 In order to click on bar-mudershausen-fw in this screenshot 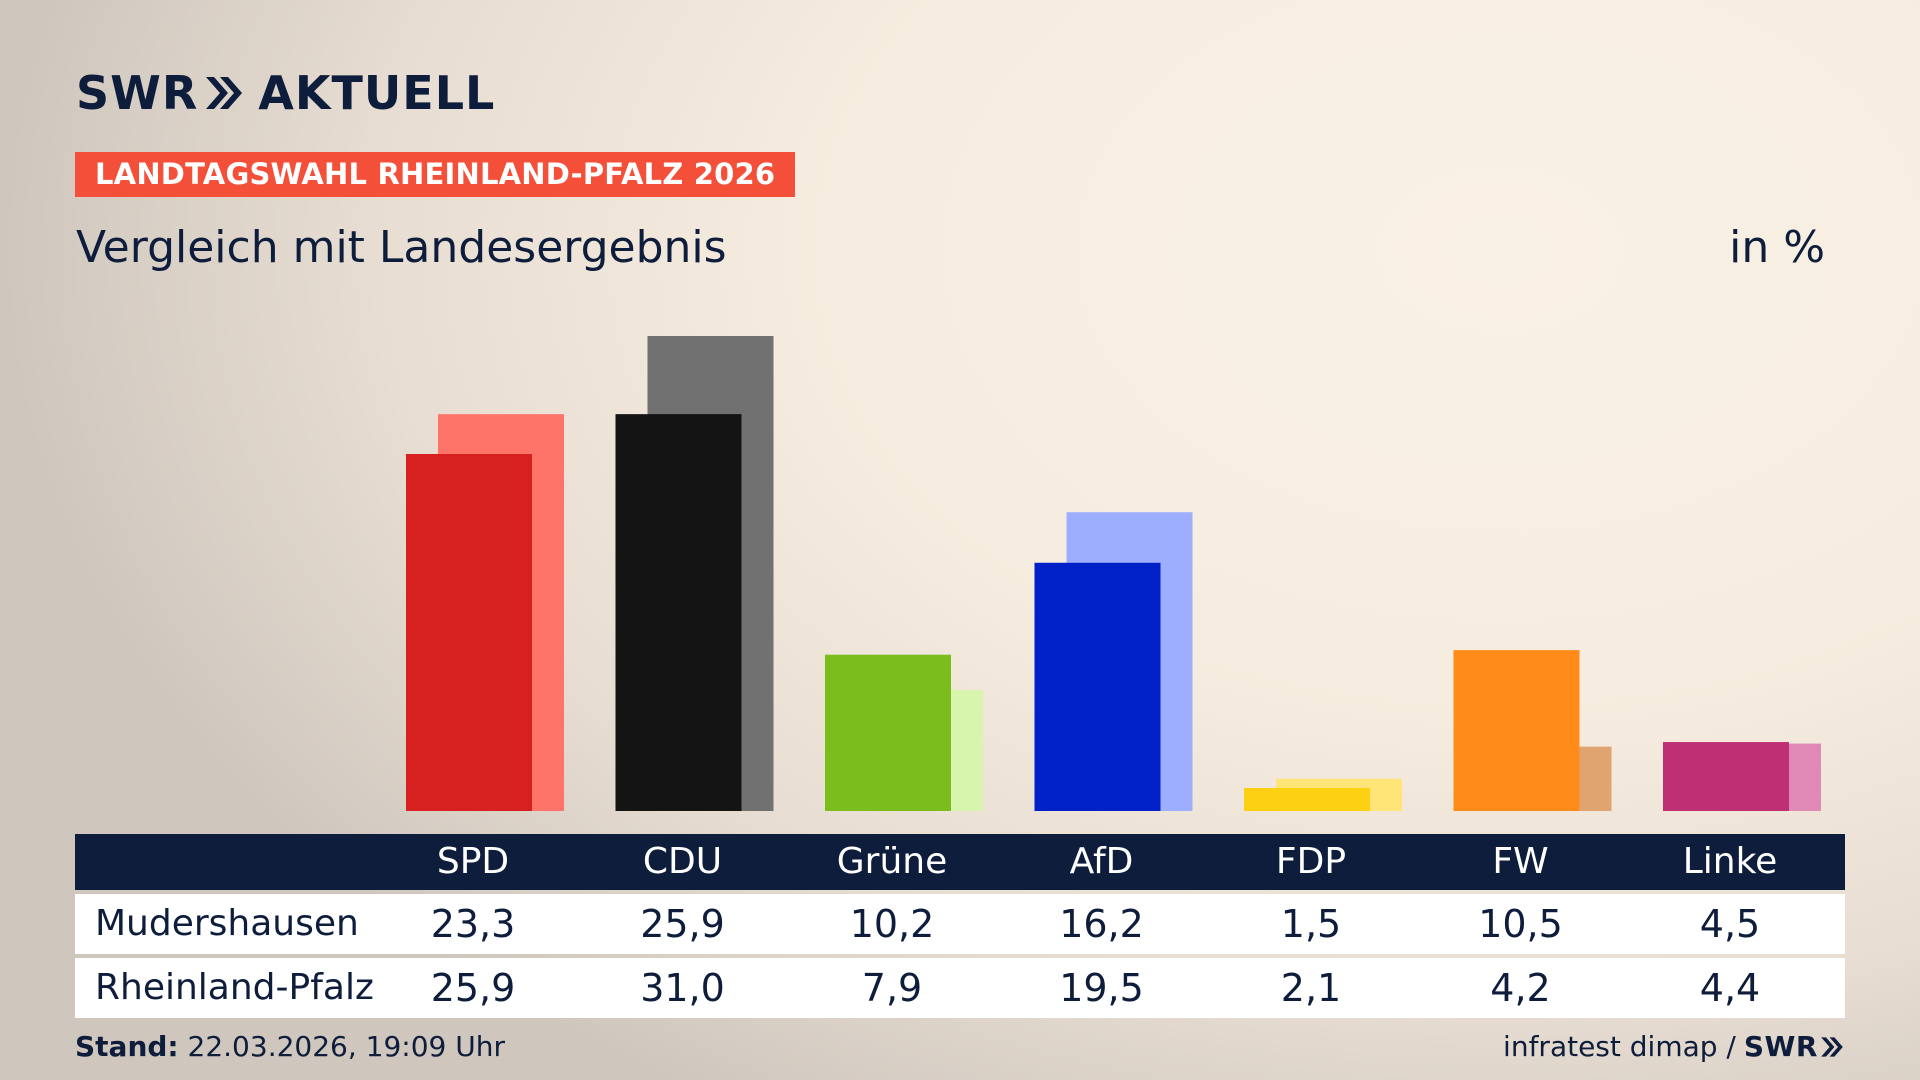, I will do `click(1516, 730)`.